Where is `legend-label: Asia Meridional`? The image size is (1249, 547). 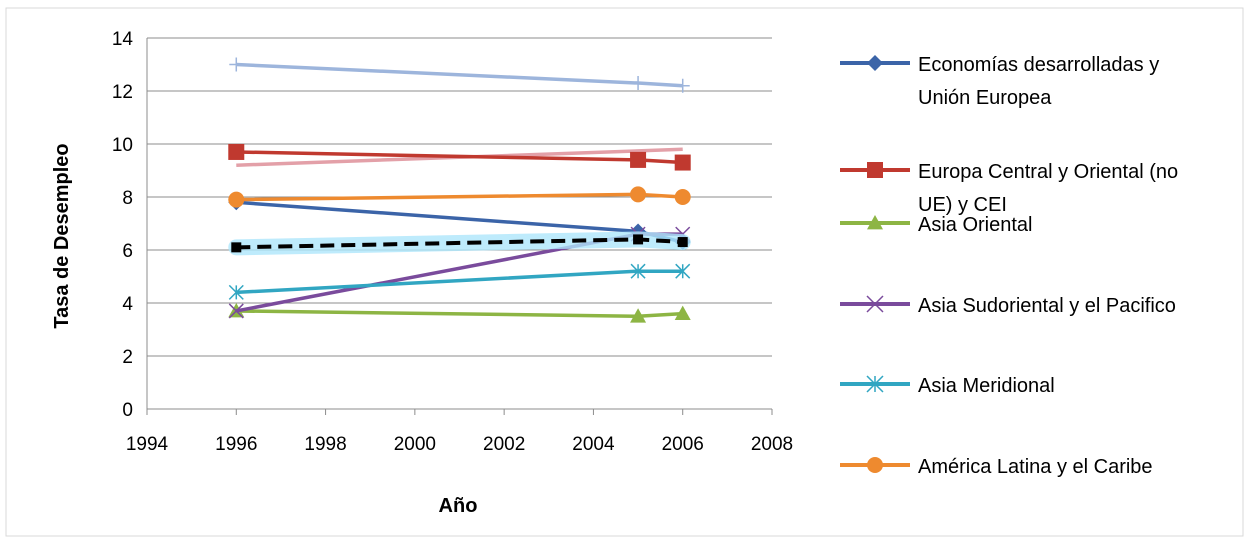
legend-label: Asia Meridional is located at coordinates (986, 386).